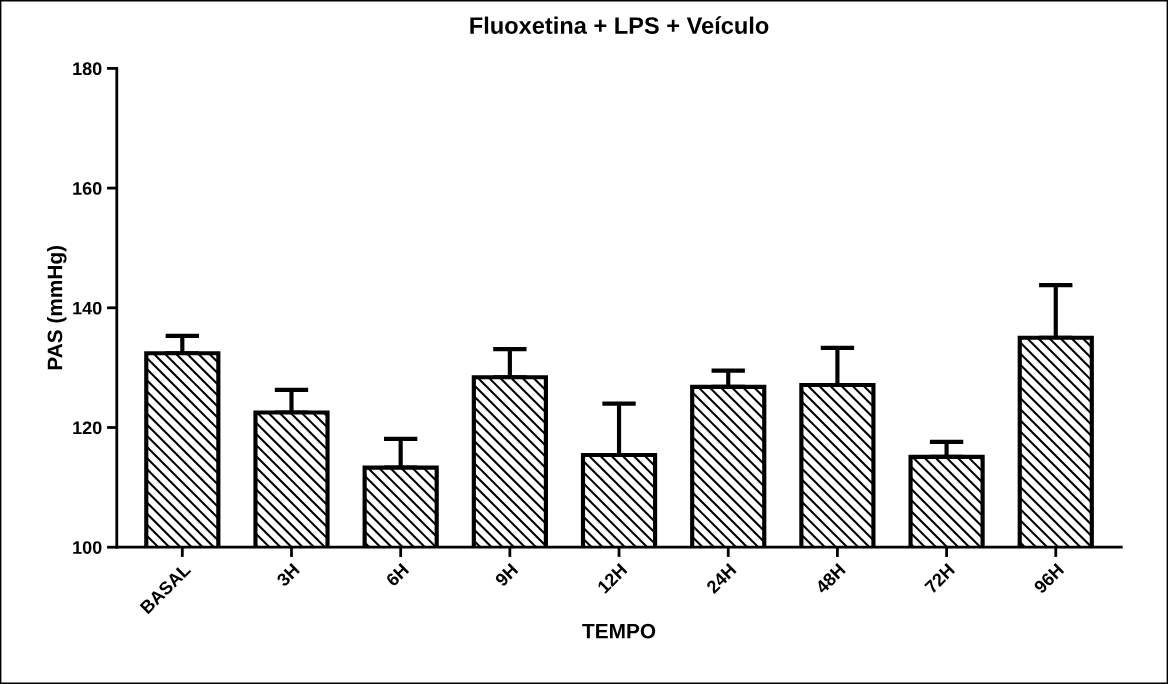 Image resolution: width=1168 pixels, height=684 pixels. I want to click on x-tick-label: 3H, so click(288, 575).